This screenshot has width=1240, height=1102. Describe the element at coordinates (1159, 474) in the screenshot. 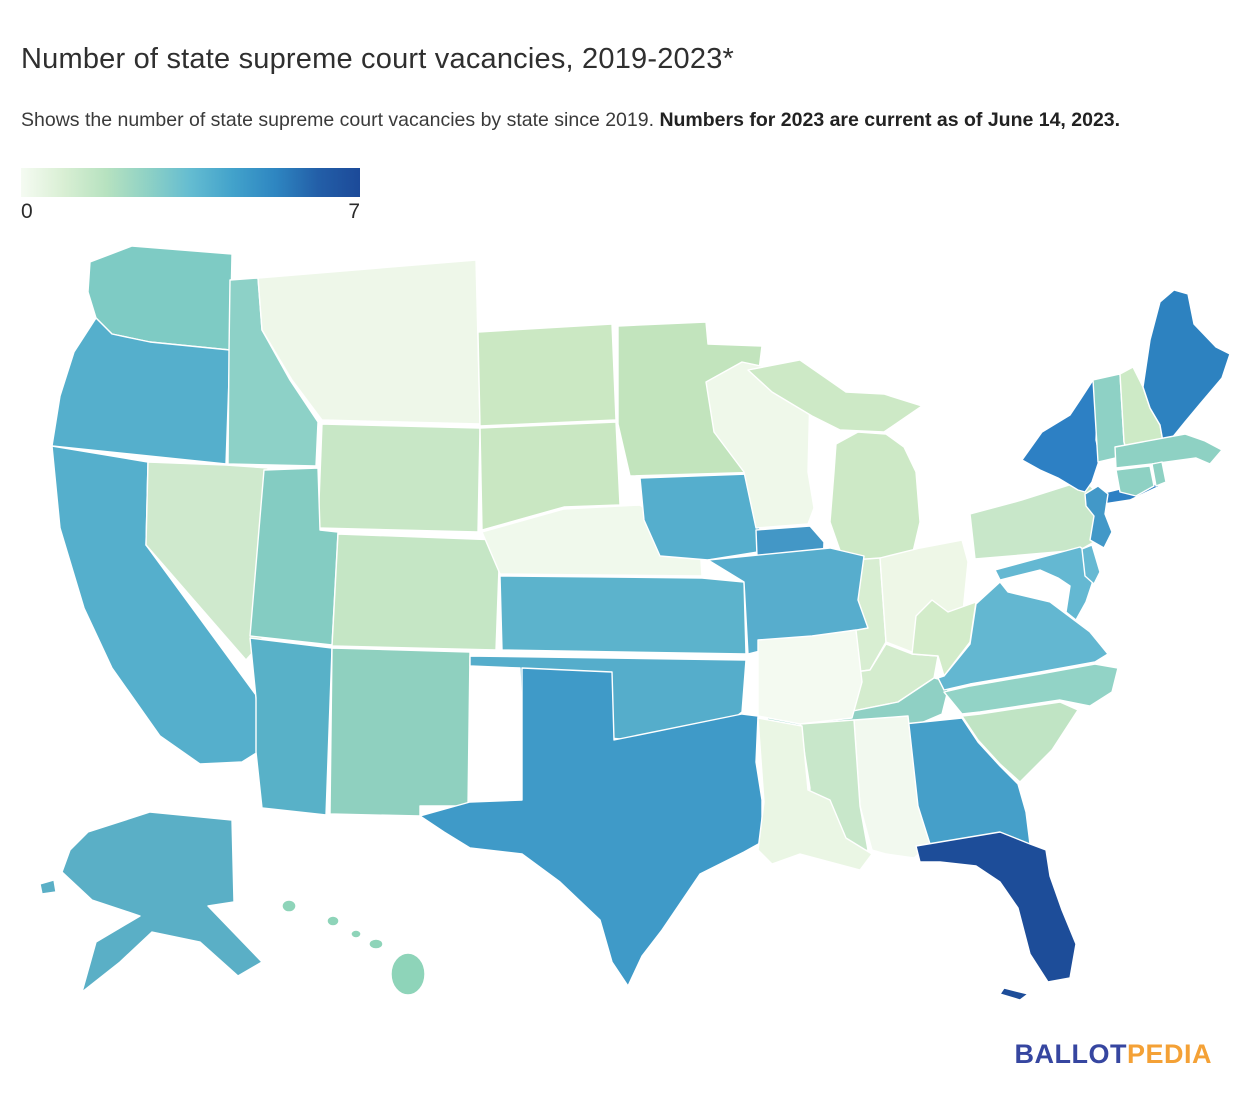

I see `state-rhode-island` at that location.